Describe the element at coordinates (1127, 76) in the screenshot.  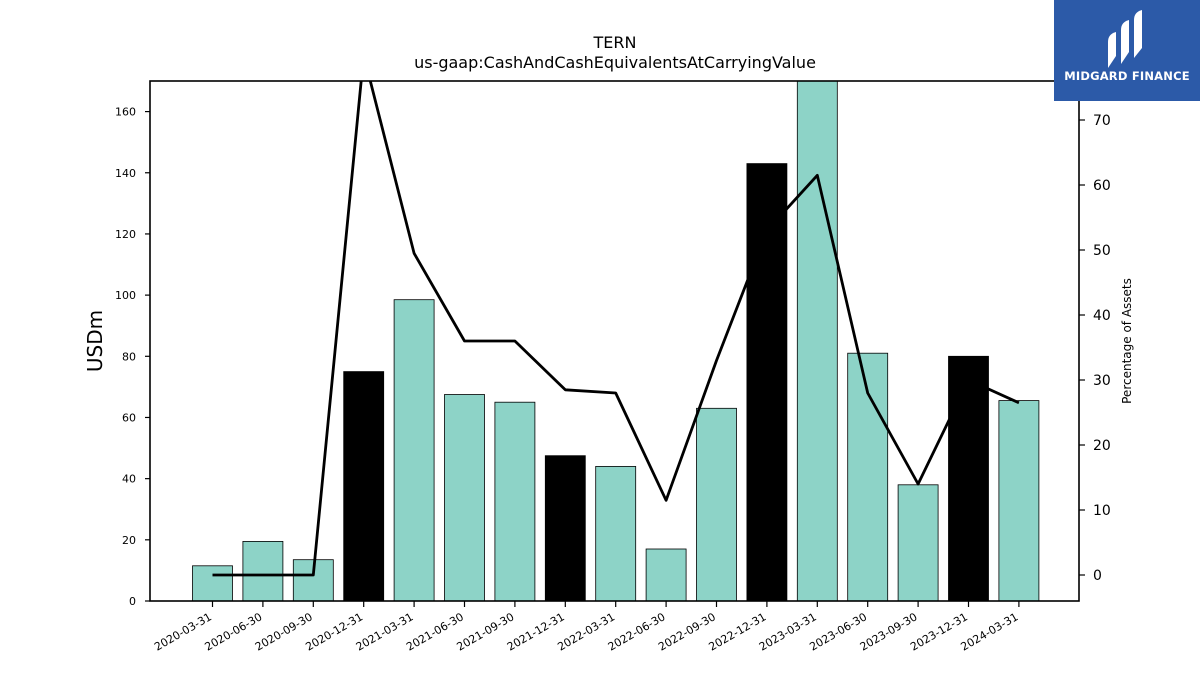
I see `logo-text: MIDGARD FINANCE` at that location.